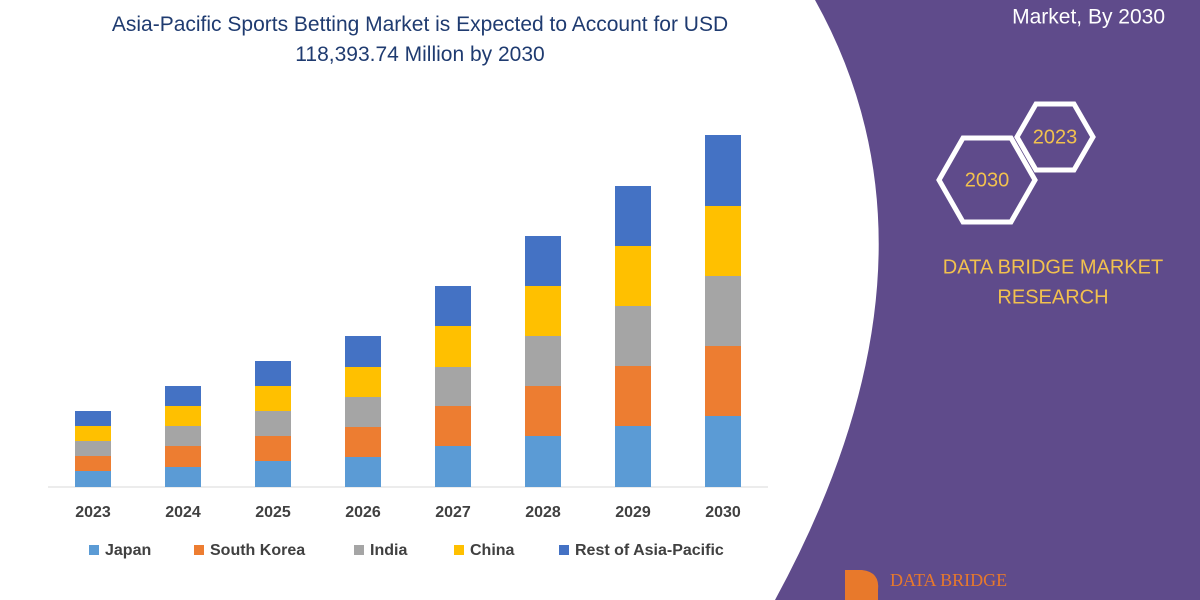  I want to click on logo-text: DATA BRIDGE, so click(948, 580).